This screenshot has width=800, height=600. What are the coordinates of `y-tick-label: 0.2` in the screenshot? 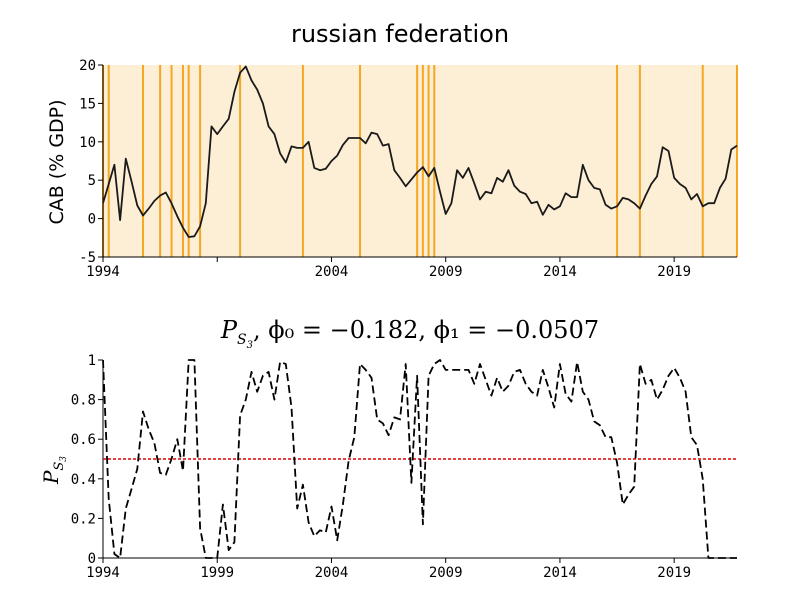 It's located at (83, 519).